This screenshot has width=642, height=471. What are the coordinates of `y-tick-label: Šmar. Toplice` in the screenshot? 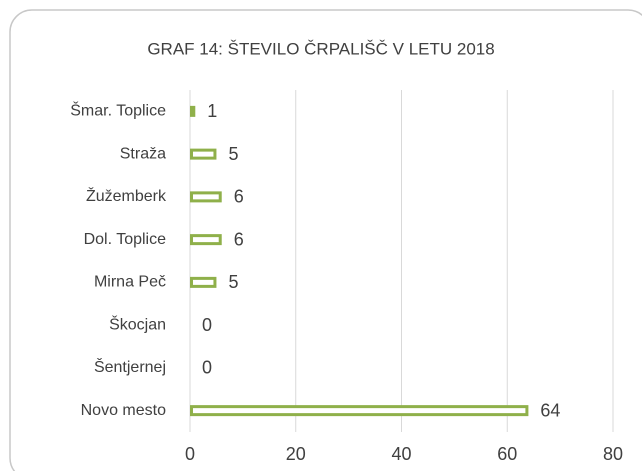 It's located at (118, 110).